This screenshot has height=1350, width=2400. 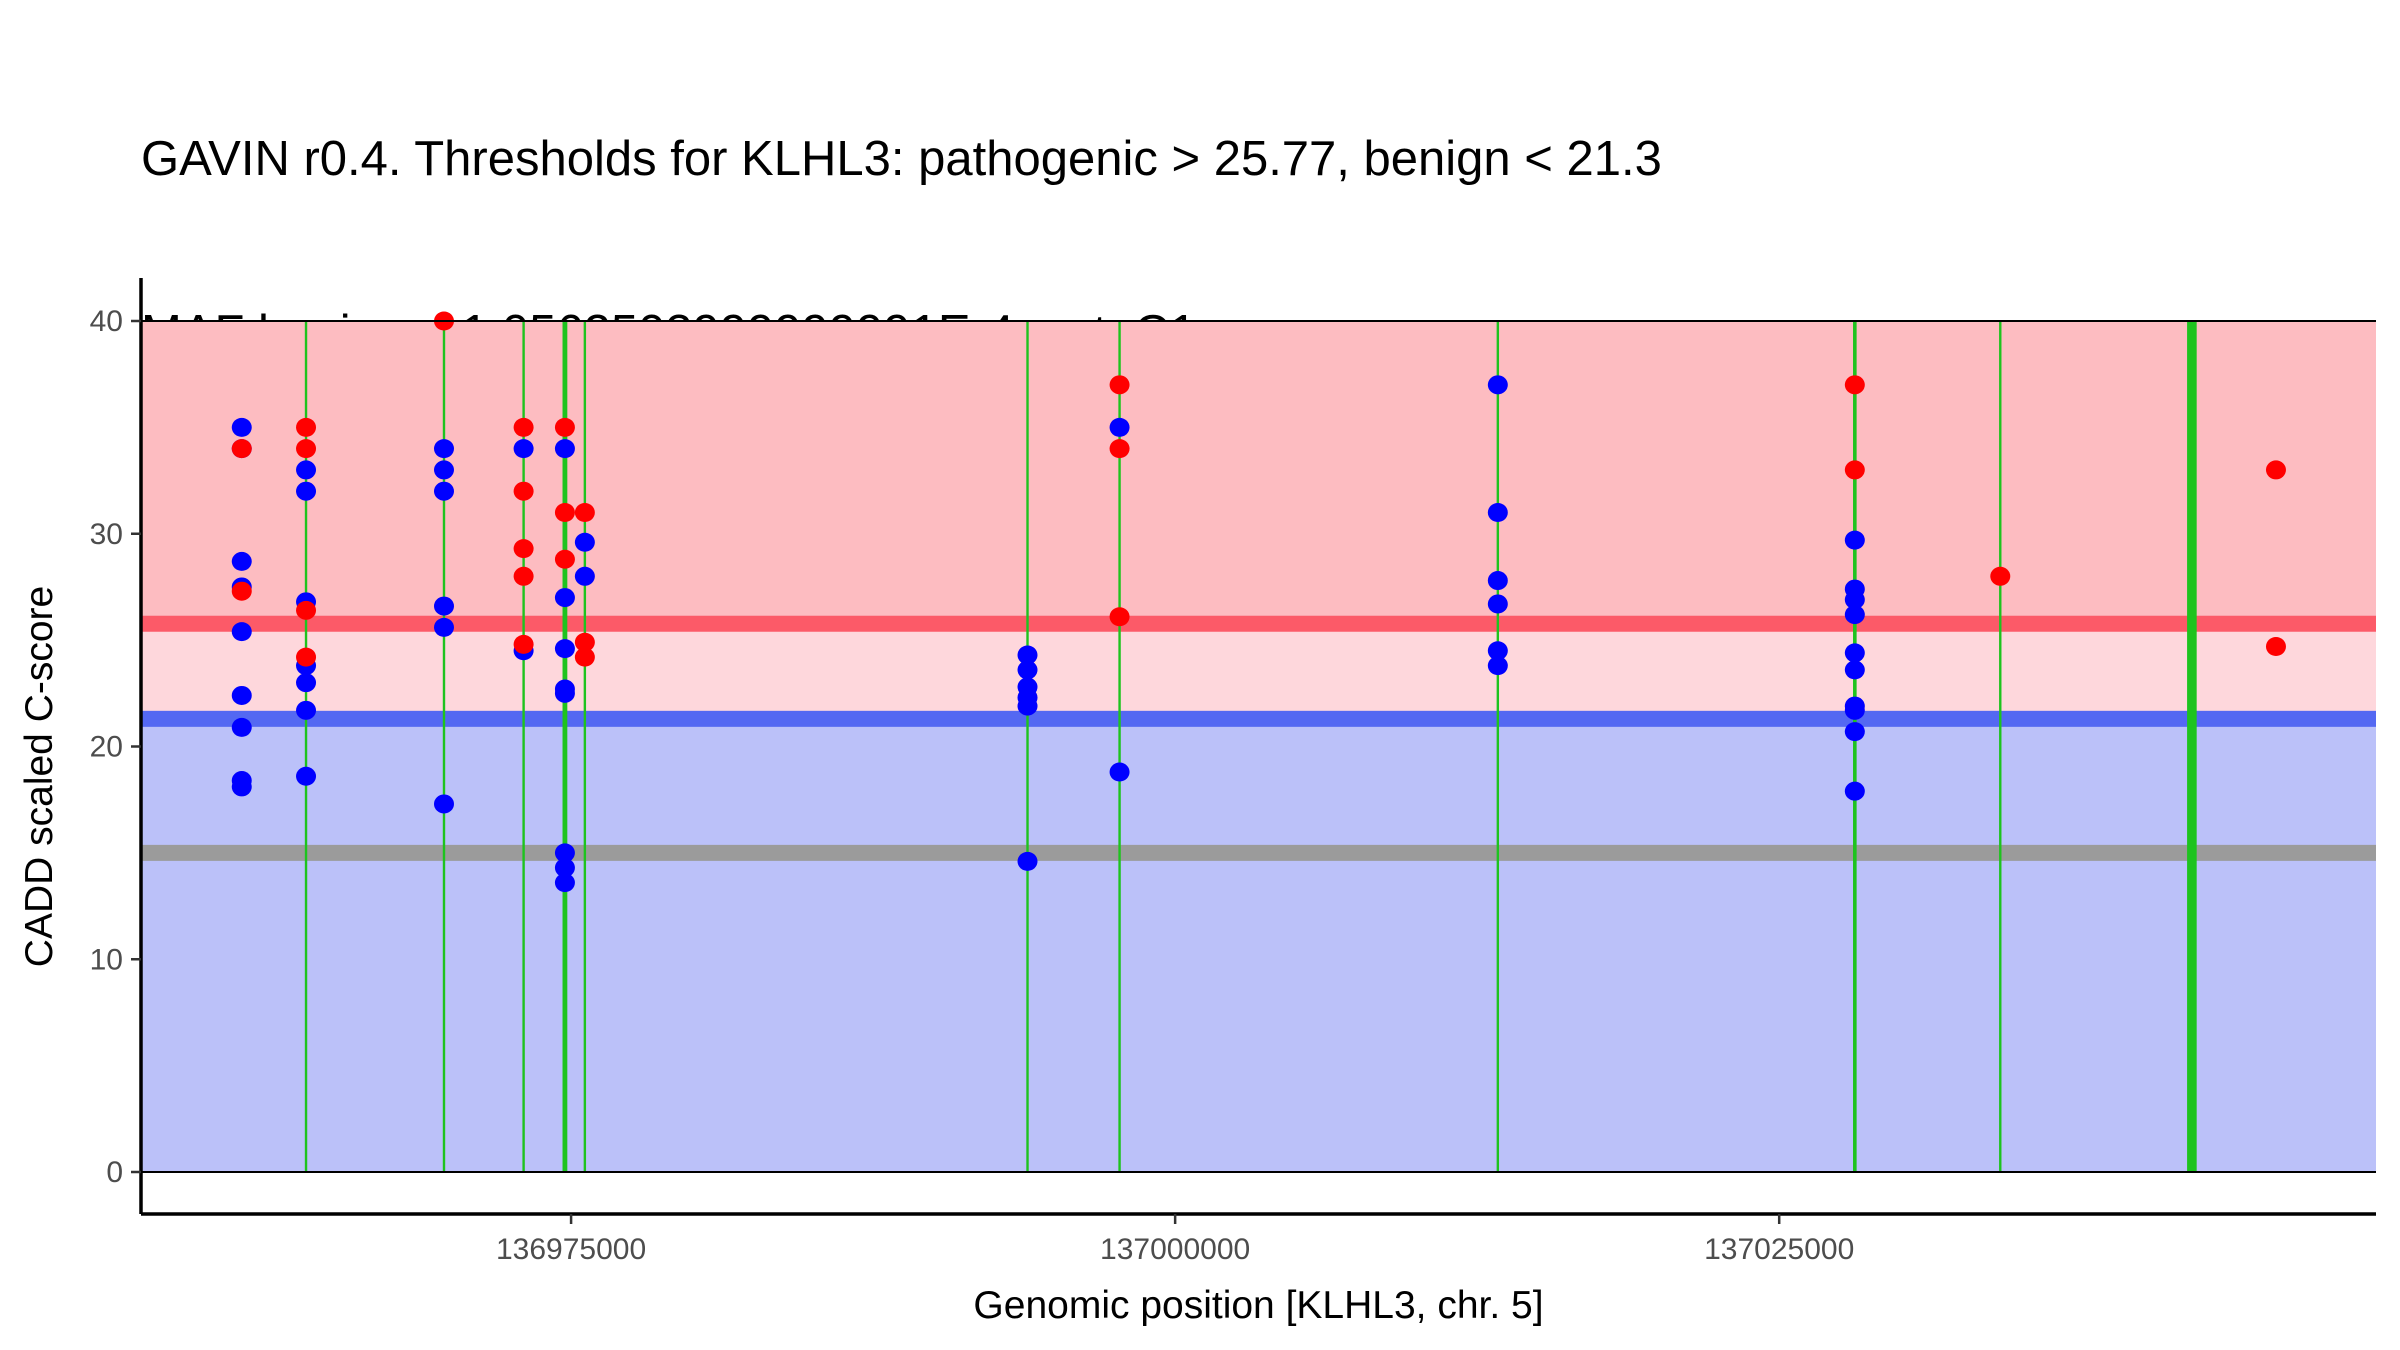 What do you see at coordinates (571, 1249) in the screenshot?
I see `x-tick-label: 136975000` at bounding box center [571, 1249].